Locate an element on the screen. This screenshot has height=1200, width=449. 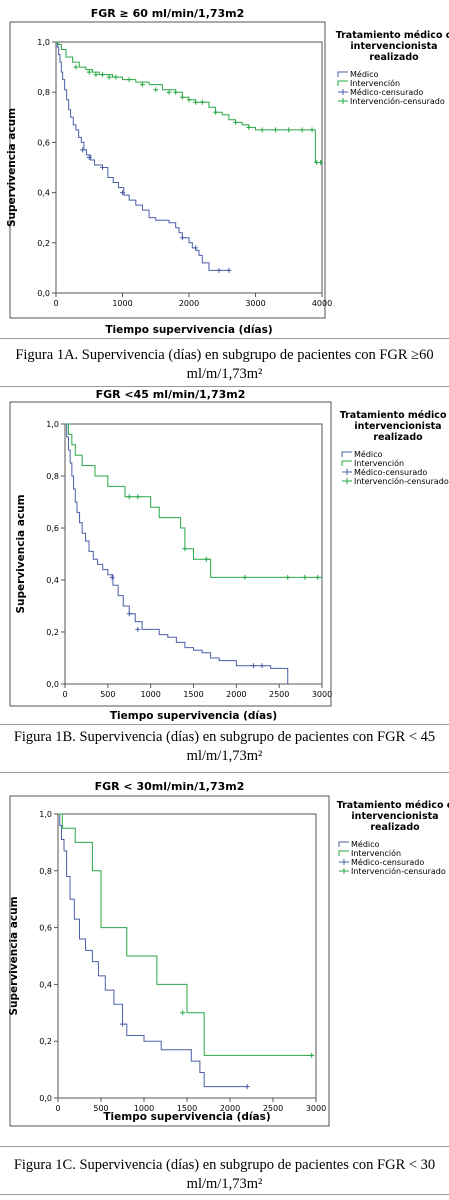
x-tick-label: 0 is located at coordinates (55, 303).